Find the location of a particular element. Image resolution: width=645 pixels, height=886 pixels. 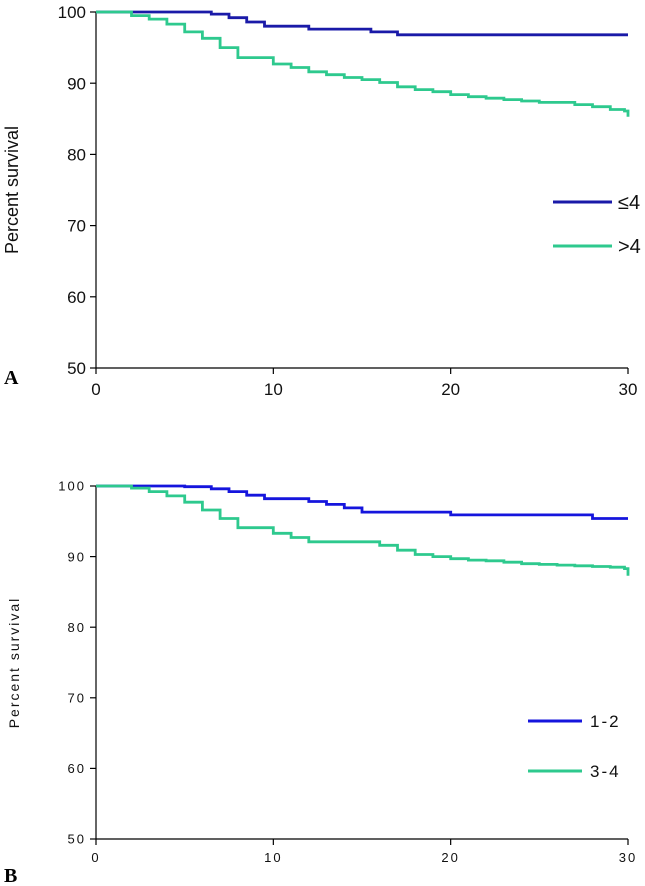

legend-label: 1-2 is located at coordinates (605, 721).